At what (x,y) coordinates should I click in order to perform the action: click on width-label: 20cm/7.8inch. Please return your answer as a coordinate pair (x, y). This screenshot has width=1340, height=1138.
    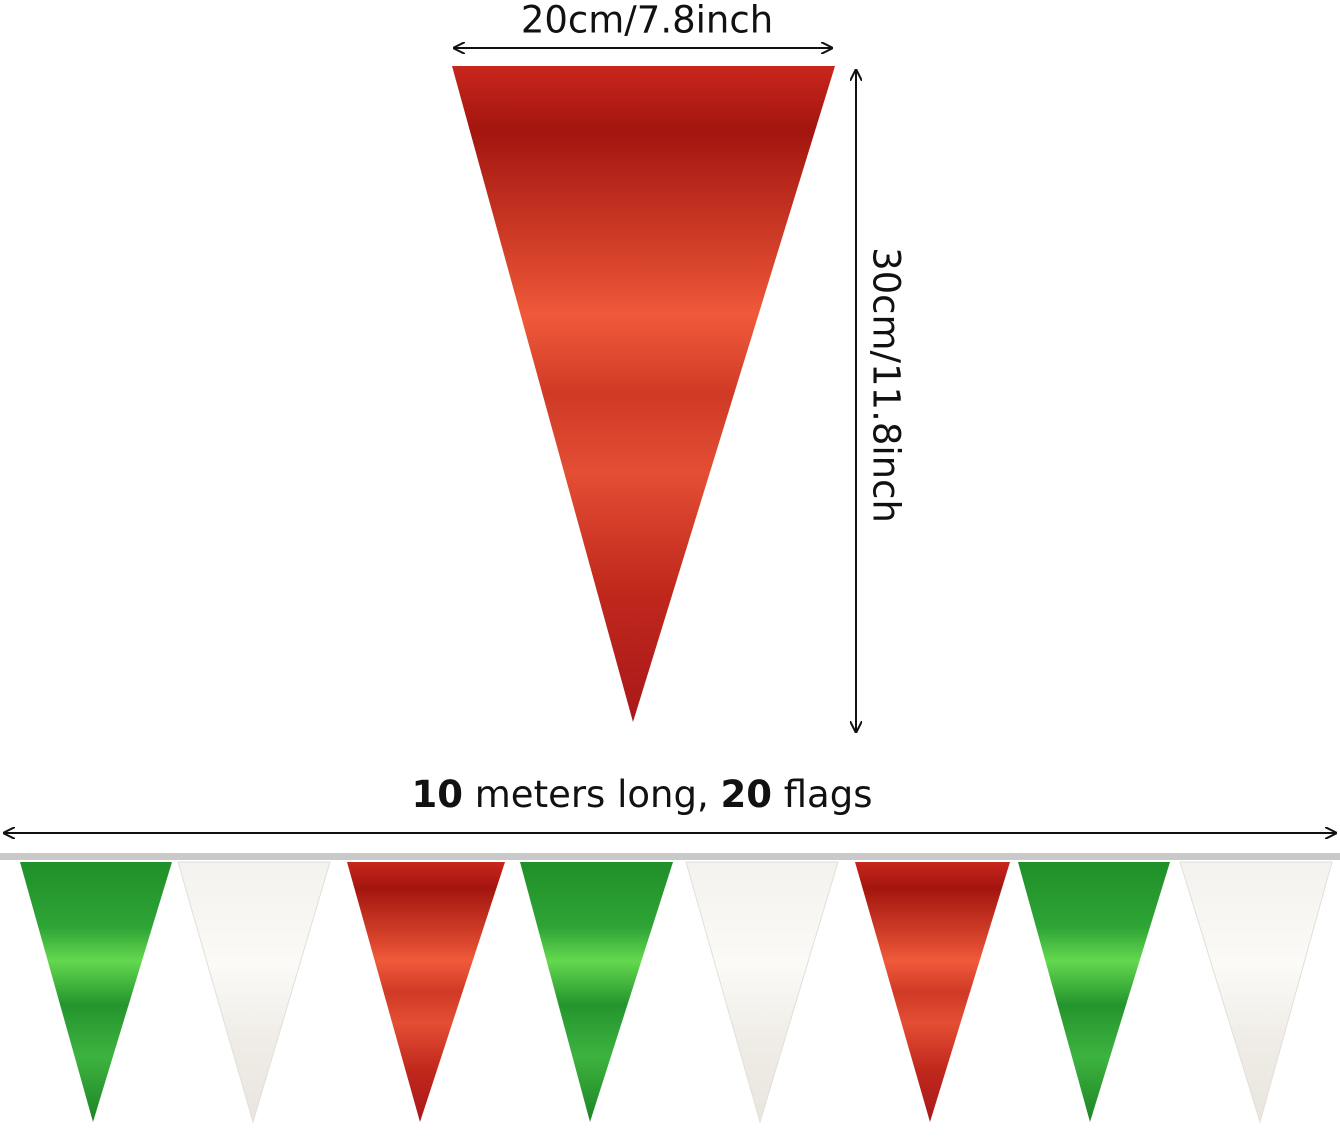
    Looking at the image, I should click on (647, 21).